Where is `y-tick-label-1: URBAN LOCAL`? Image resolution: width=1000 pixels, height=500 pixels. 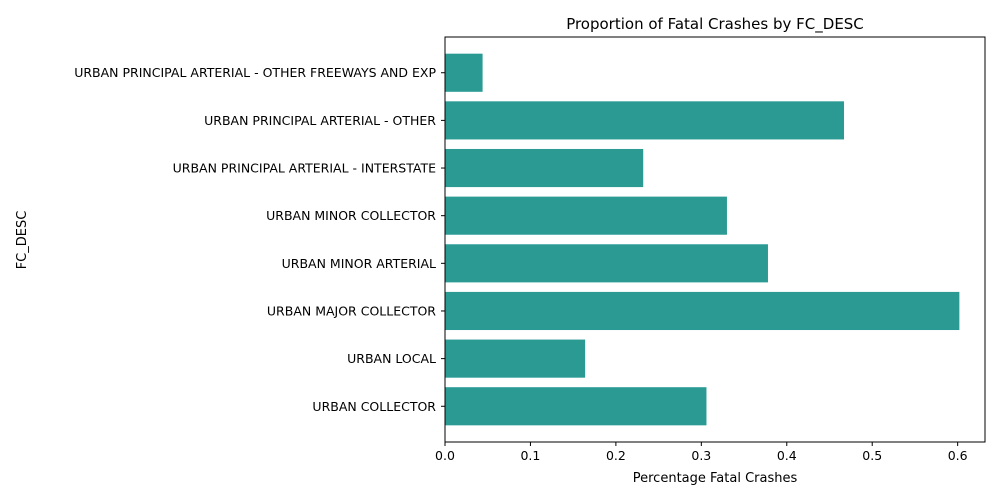
y-tick-label-1: URBAN LOCAL is located at coordinates (391, 358).